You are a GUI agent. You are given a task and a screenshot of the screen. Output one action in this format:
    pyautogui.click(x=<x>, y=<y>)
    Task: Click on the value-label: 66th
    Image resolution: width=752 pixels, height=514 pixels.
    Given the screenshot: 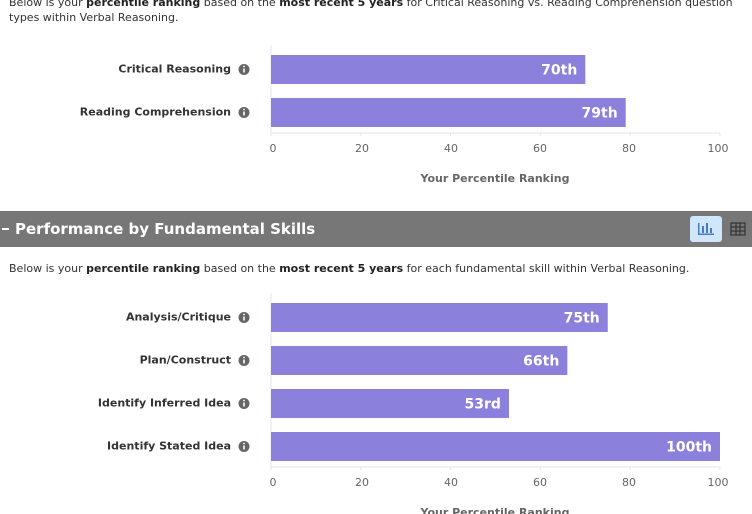 What is the action you would take?
    pyautogui.click(x=541, y=362)
    